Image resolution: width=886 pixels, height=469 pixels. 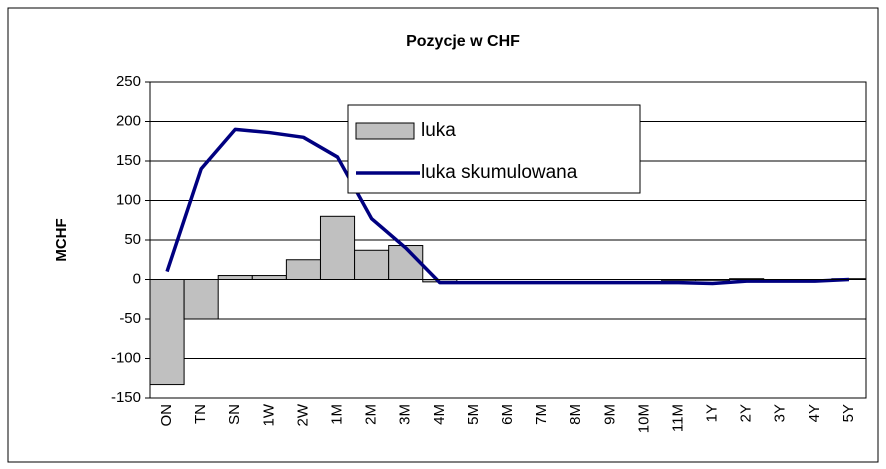 I want to click on x-tick-label: 3M, so click(x=405, y=414).